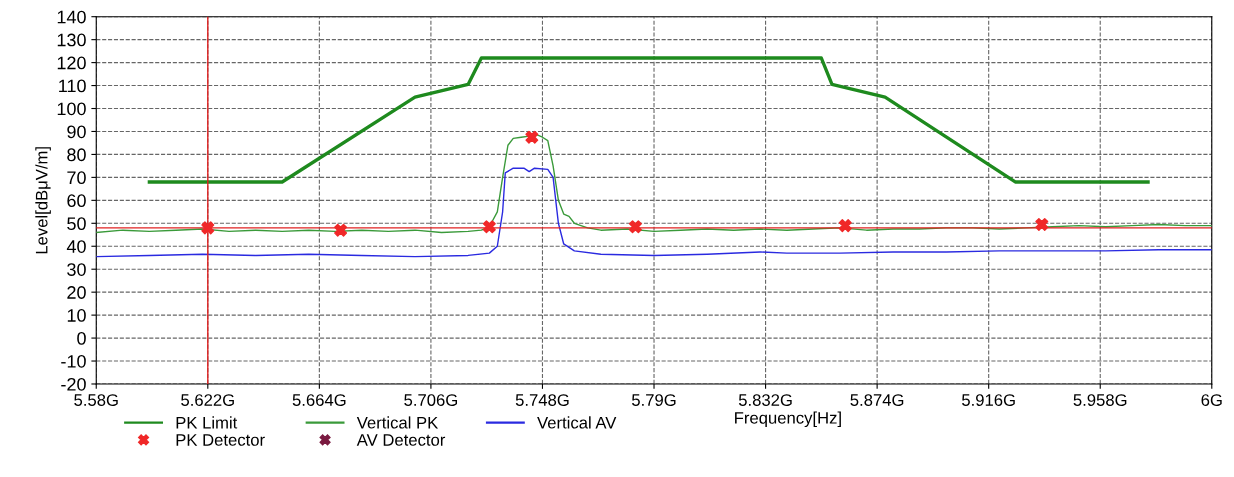 Image resolution: width=1234 pixels, height=477 pixels. I want to click on legend-label: Vertical PK, so click(397, 422).